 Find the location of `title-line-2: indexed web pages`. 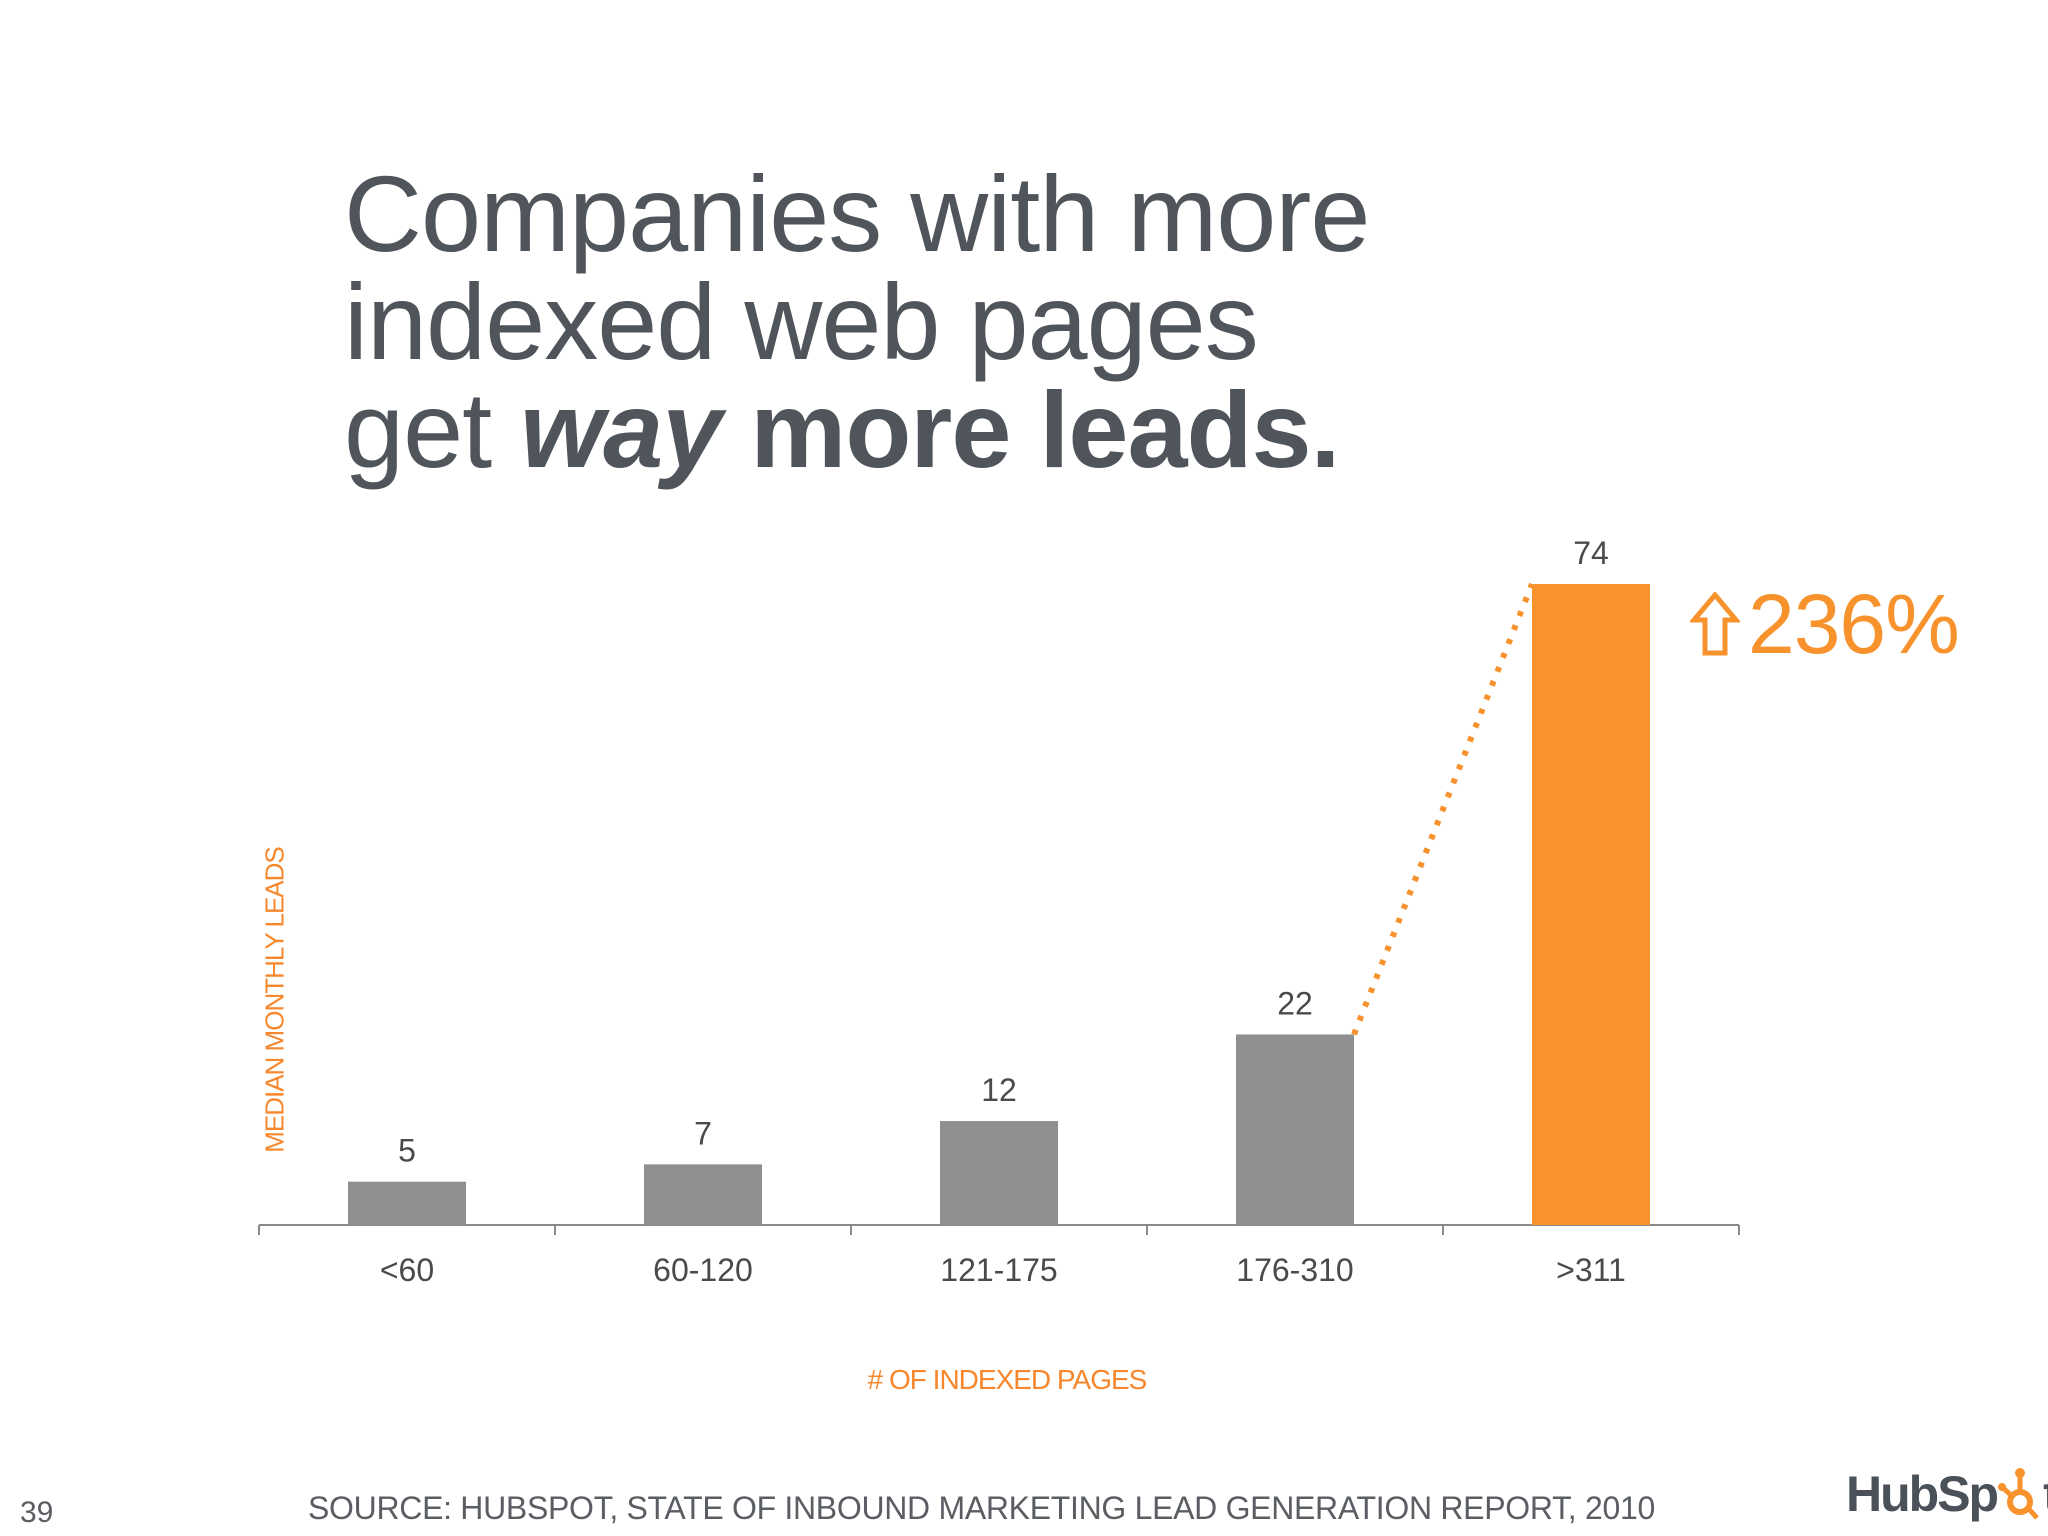

title-line-2: indexed web pages is located at coordinates (801, 321).